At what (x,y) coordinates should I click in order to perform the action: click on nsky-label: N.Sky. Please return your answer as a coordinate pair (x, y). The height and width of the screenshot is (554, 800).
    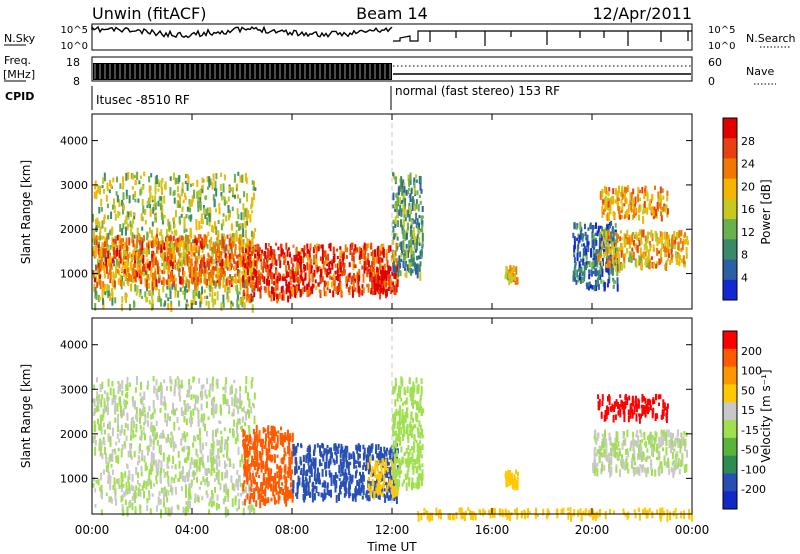
    Looking at the image, I should click on (20, 38).